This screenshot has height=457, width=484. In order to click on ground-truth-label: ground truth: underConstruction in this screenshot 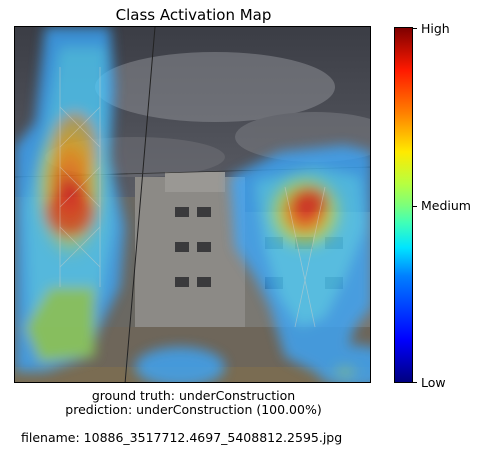, I will do `click(193, 395)`.